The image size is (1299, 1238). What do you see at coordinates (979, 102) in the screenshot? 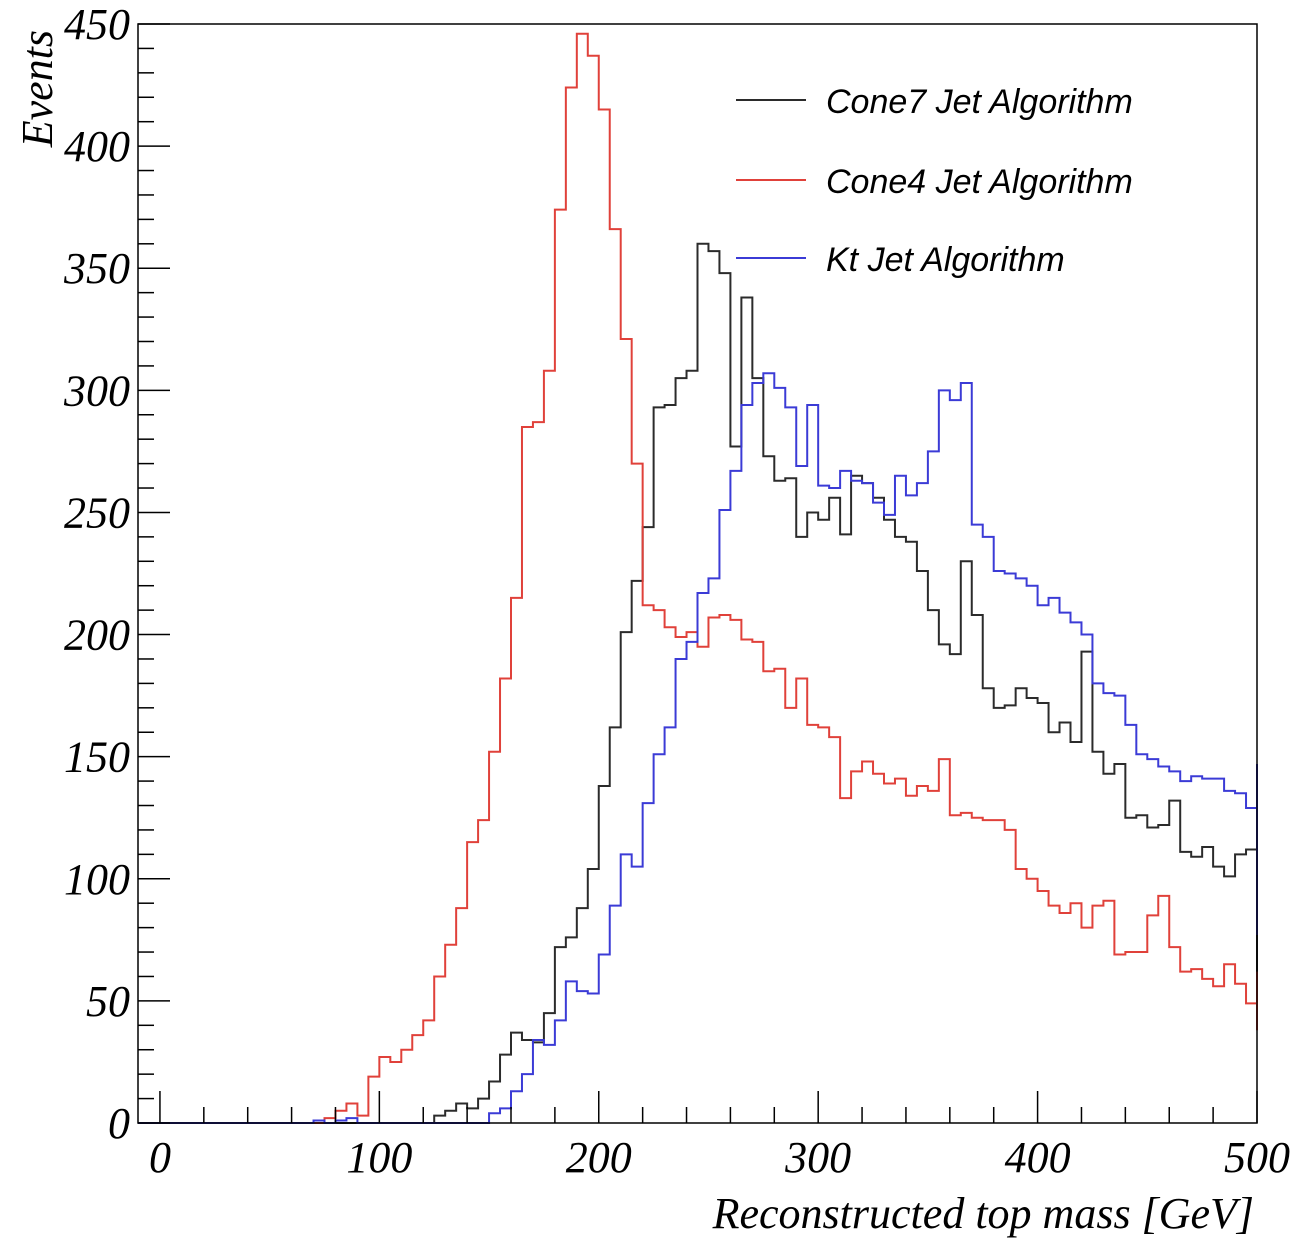
I see `legend-label-cone7: Cone7 Jet Algorithm` at bounding box center [979, 102].